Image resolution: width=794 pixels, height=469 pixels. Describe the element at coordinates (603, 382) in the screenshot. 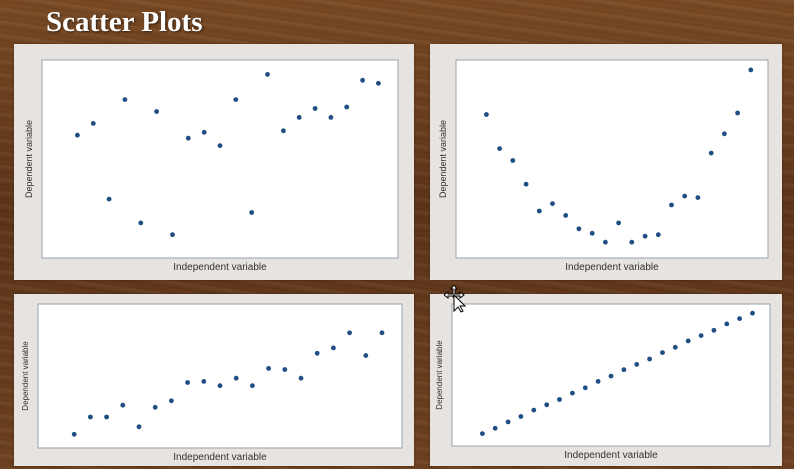

I see `scatter-chart: Independent variable Dependent variable` at that location.